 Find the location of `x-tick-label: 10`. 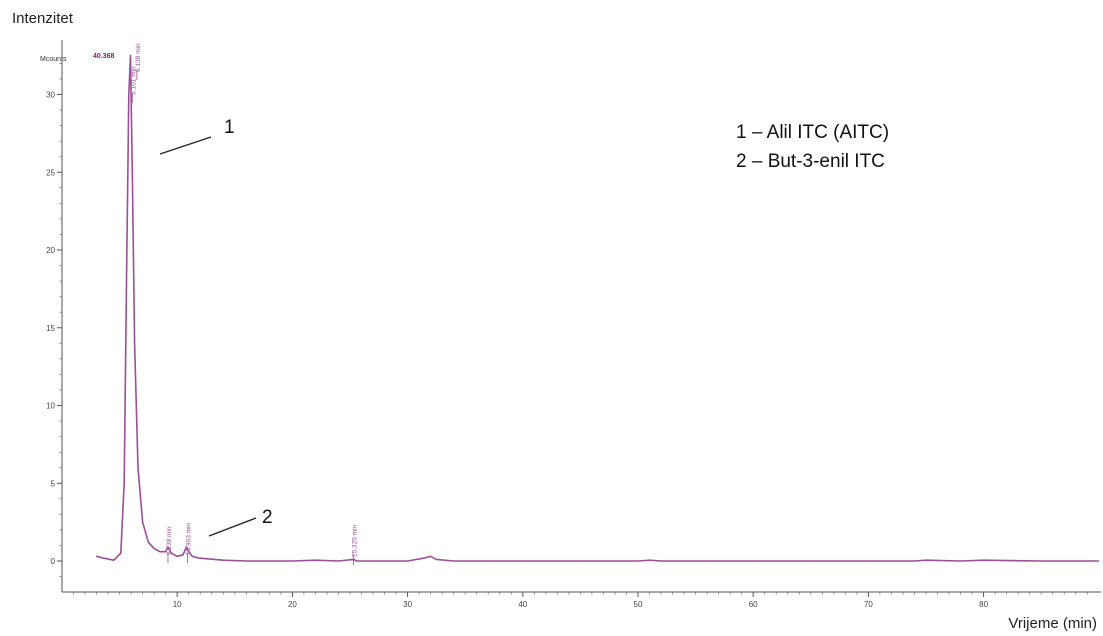

x-tick-label: 10 is located at coordinates (177, 604).